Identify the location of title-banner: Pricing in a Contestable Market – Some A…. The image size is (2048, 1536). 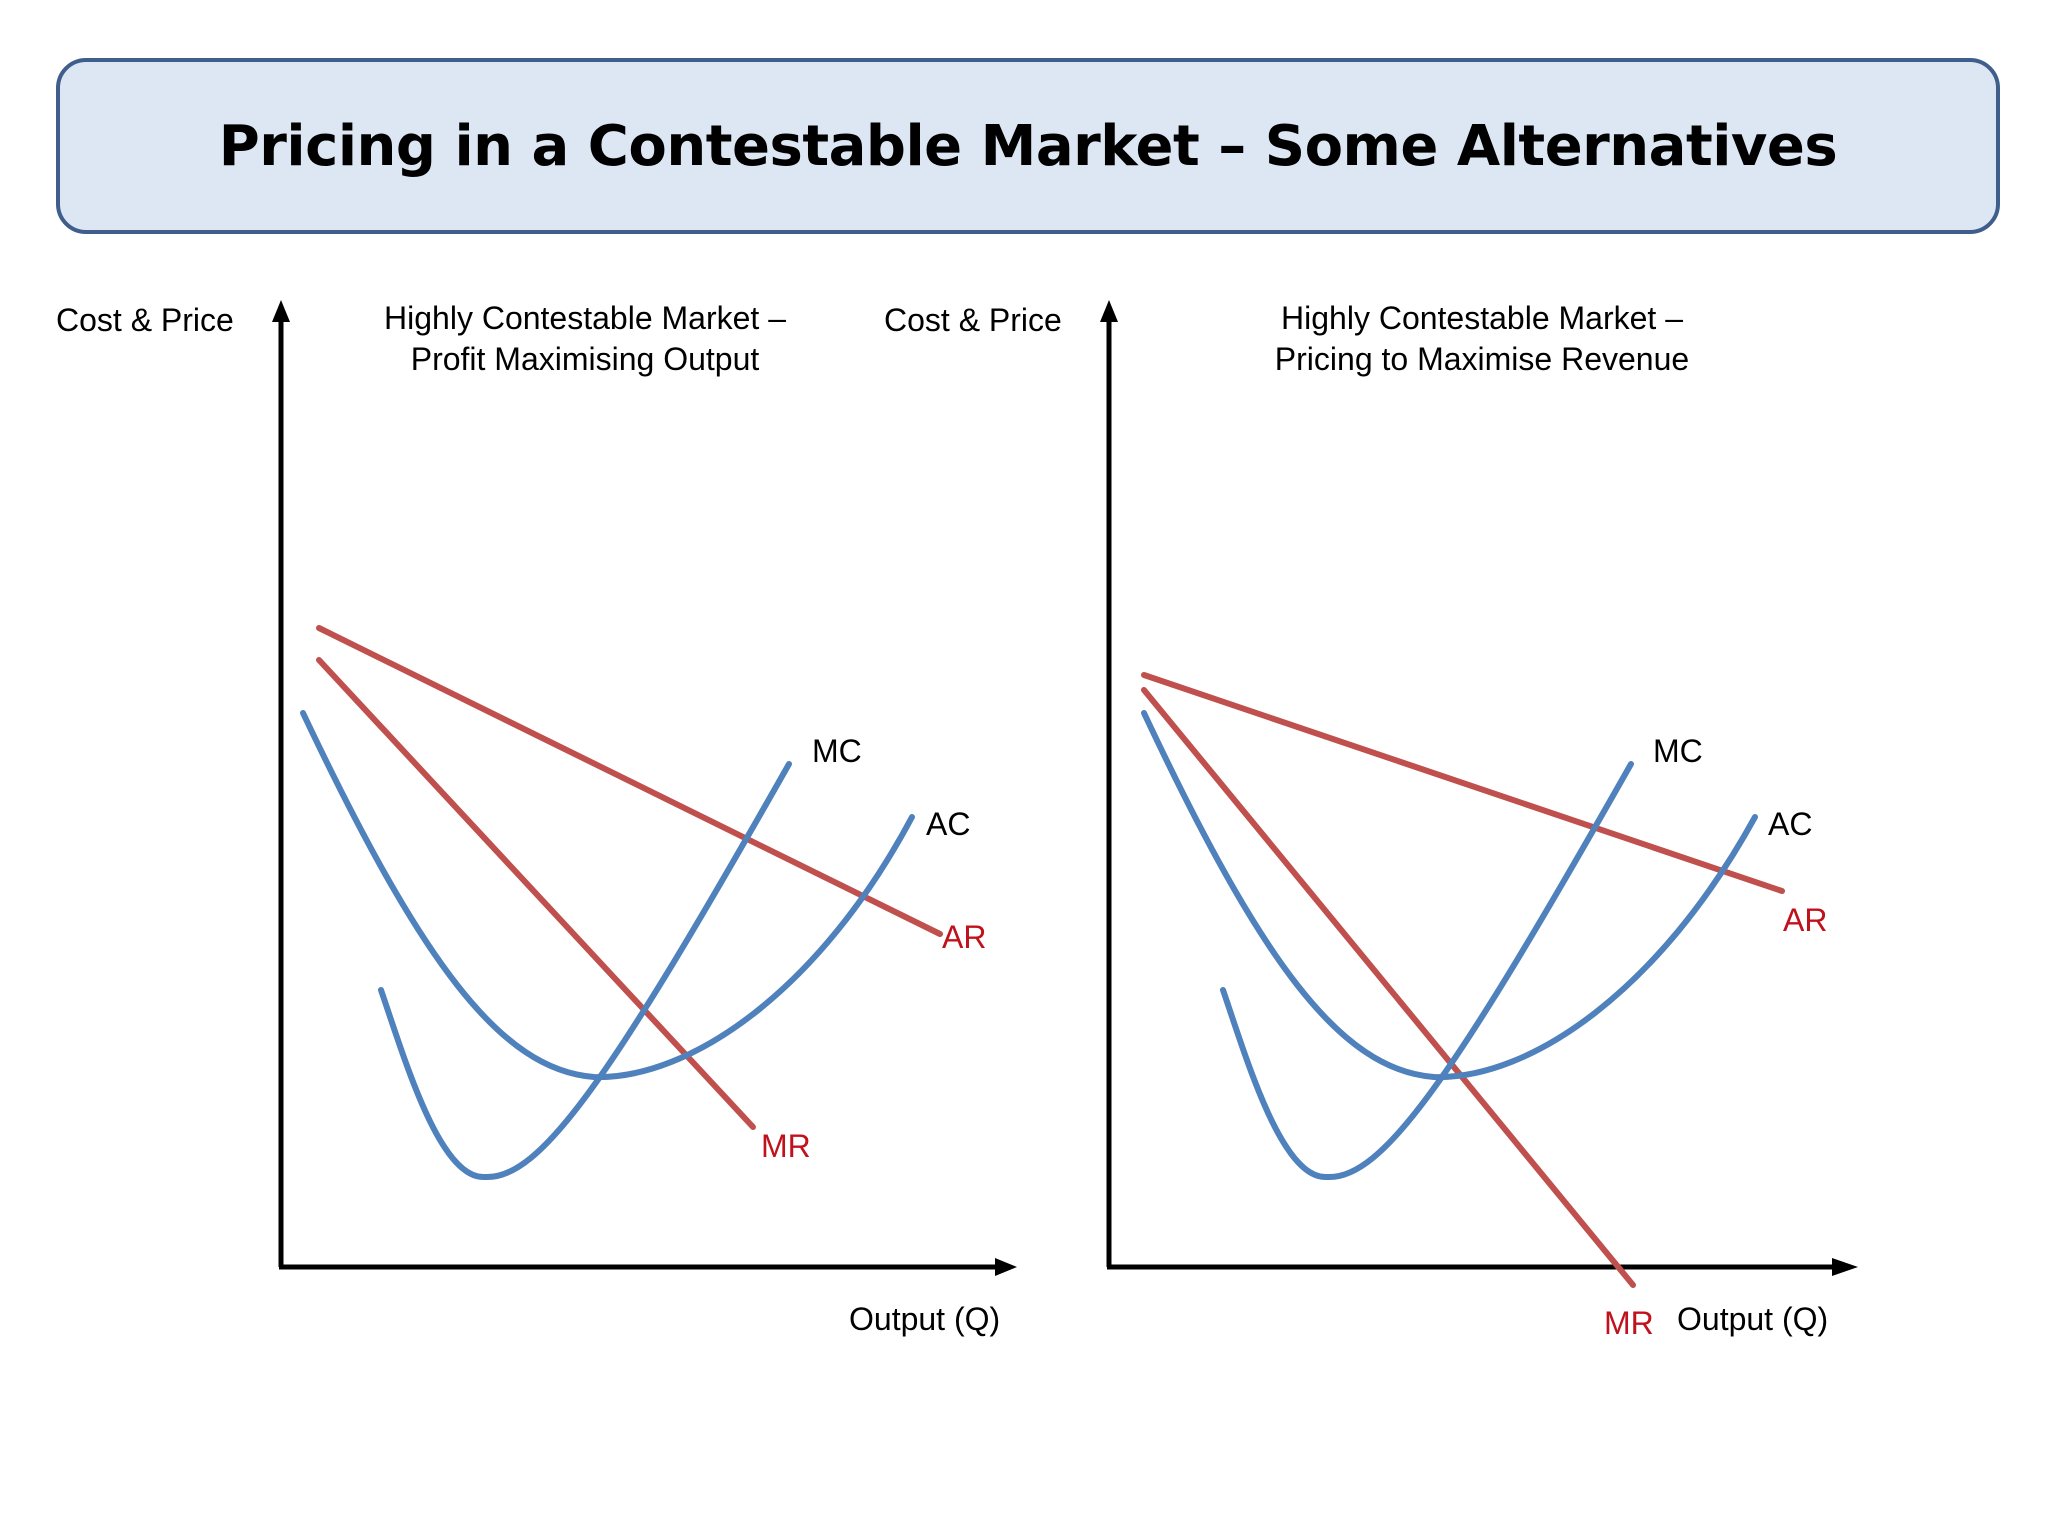
(1028, 146).